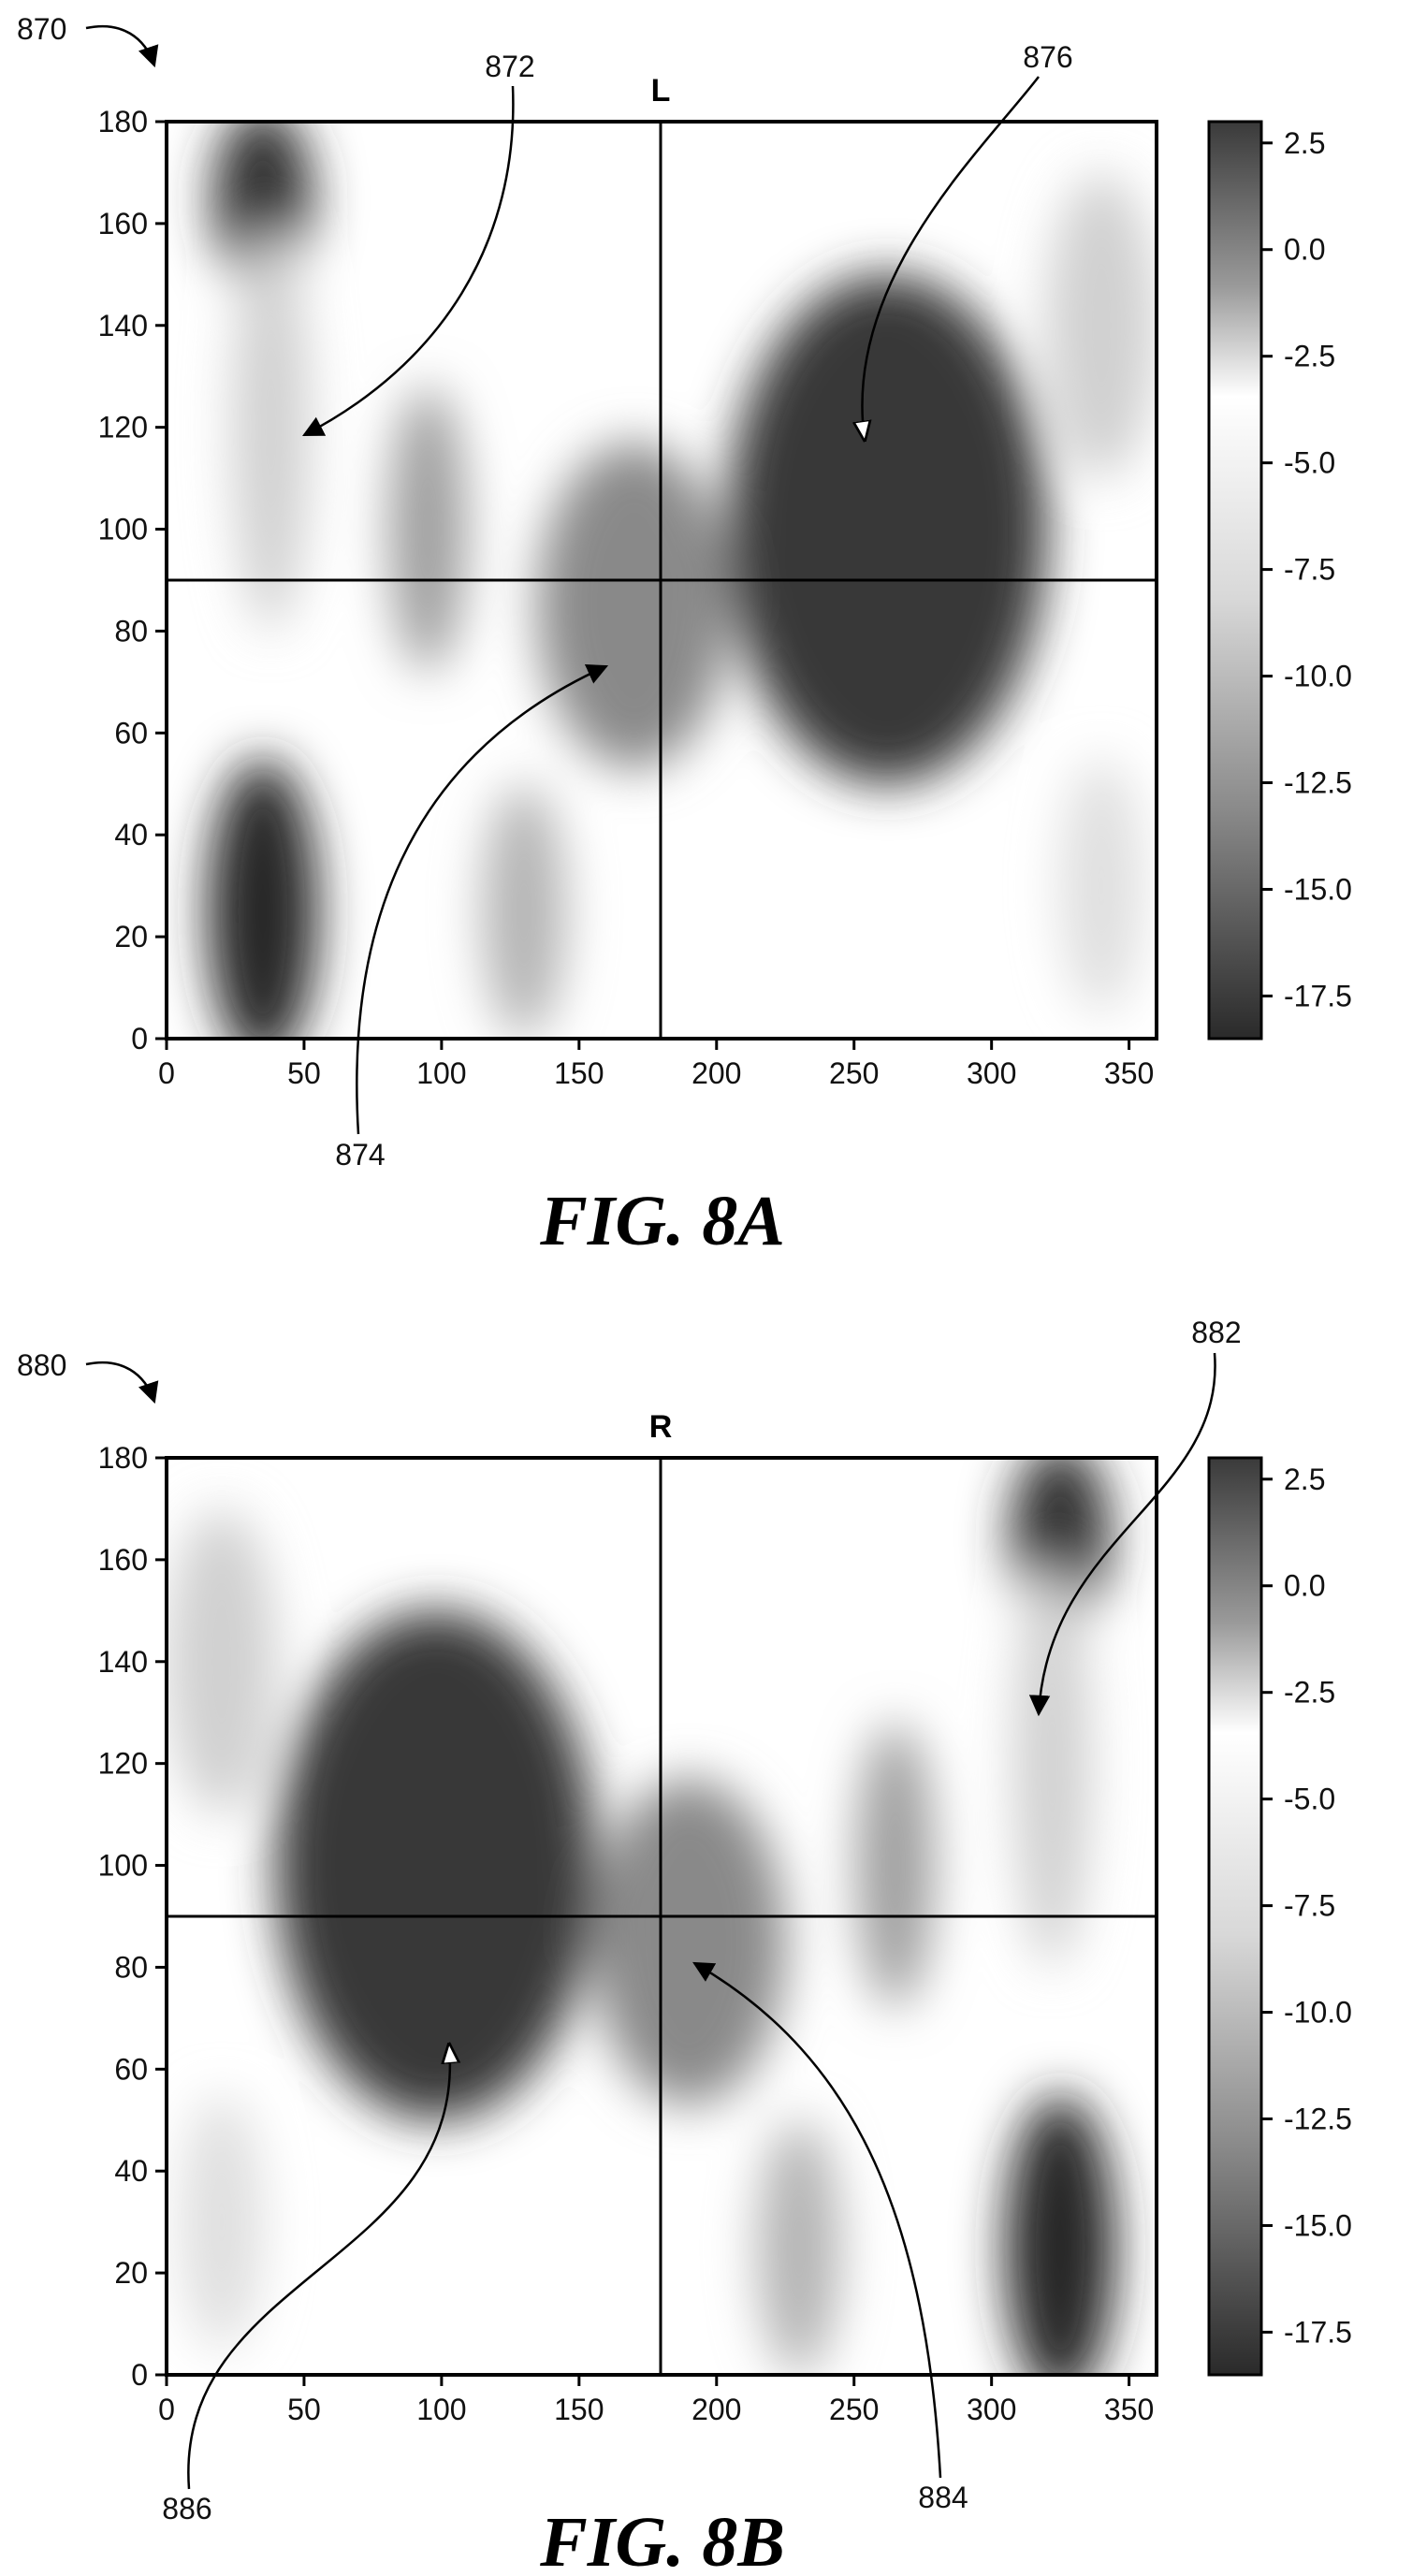 This screenshot has width=1412, height=2576. I want to click on figure-ref-label: 870, so click(41, 29).